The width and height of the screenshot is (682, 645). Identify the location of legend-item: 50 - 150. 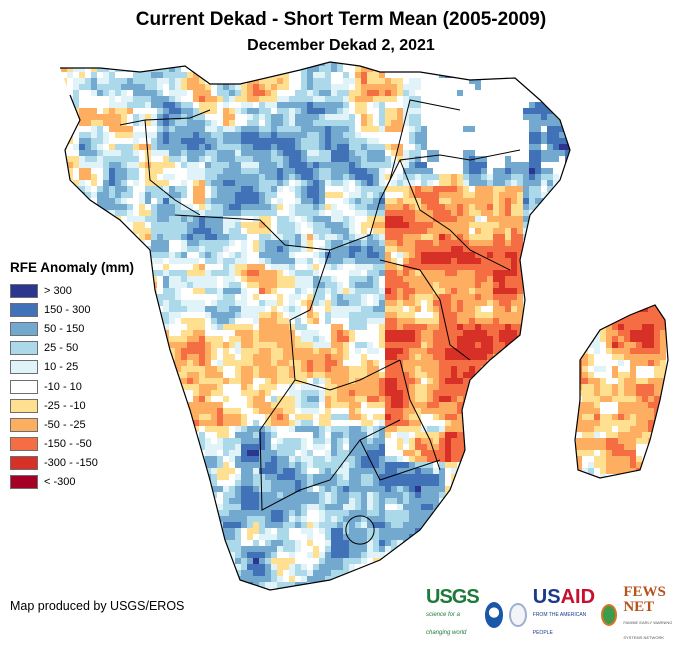
(72, 328).